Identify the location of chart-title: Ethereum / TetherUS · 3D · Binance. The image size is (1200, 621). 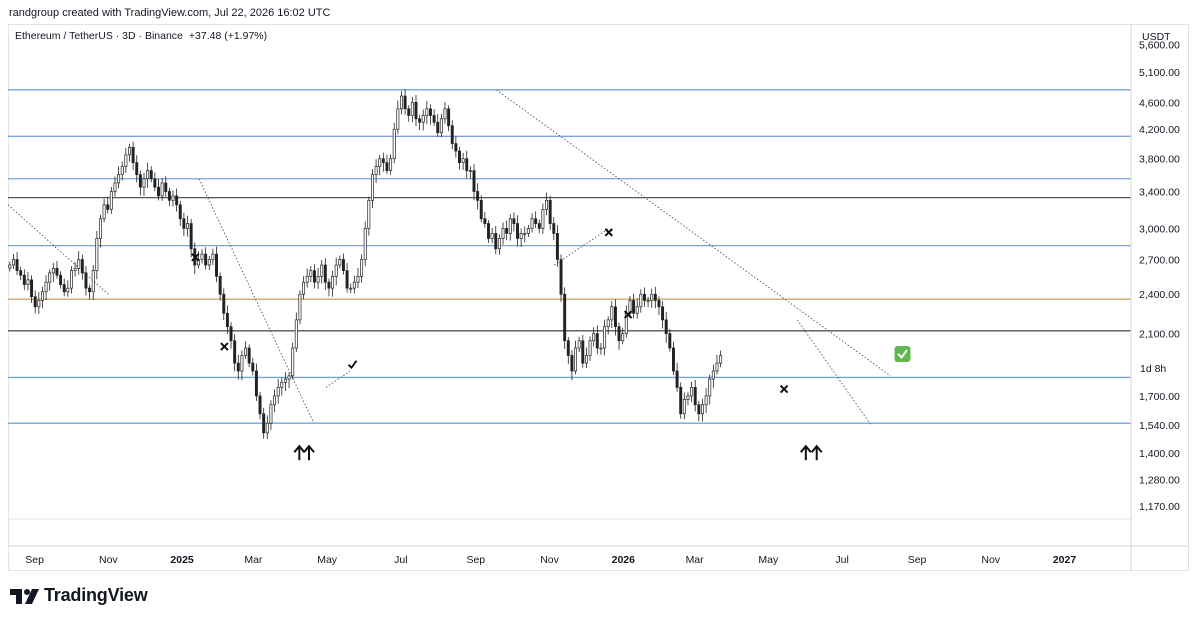
(99, 36).